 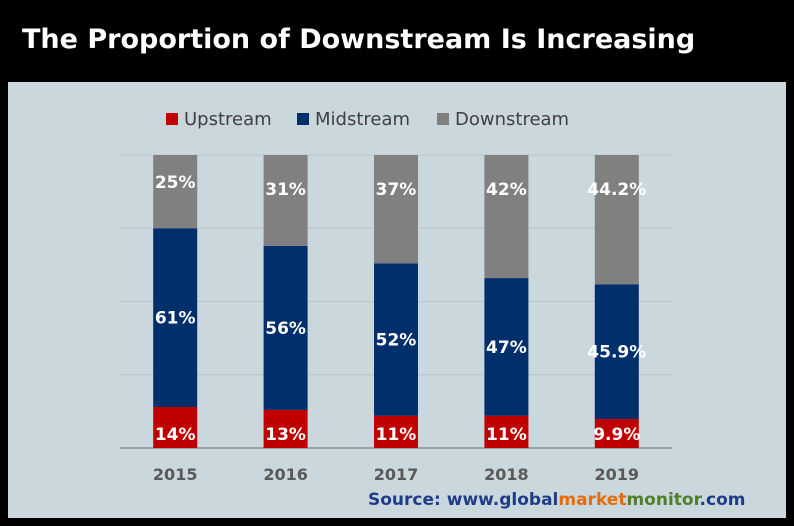 What do you see at coordinates (506, 435) in the screenshot?
I see `data-label-upstream-2018: 11%` at bounding box center [506, 435].